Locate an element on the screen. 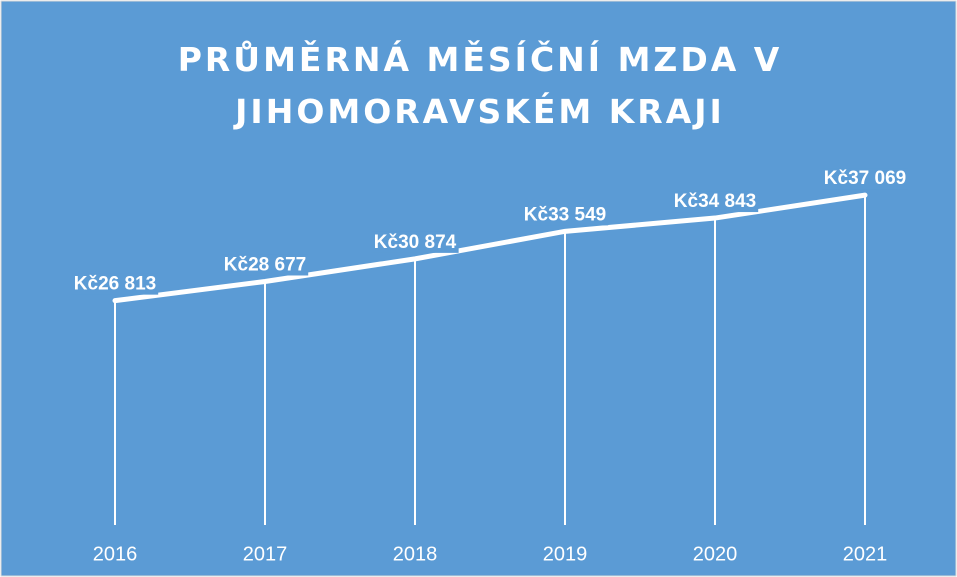 The image size is (957, 577). value-label: Kč26 813 is located at coordinates (115, 284).